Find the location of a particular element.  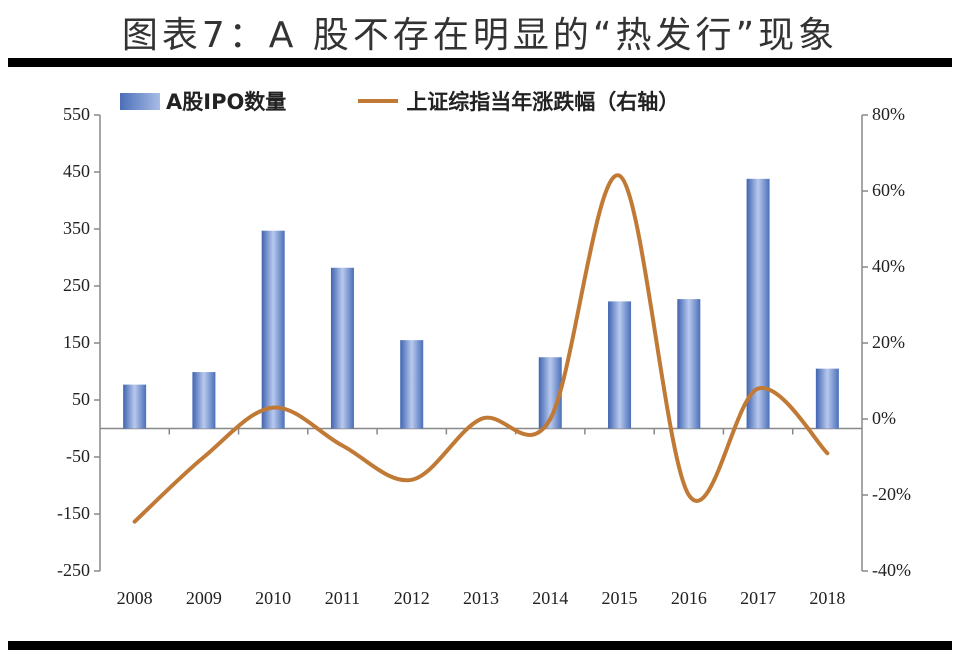

x-axis-tick: 2013 is located at coordinates (481, 598).